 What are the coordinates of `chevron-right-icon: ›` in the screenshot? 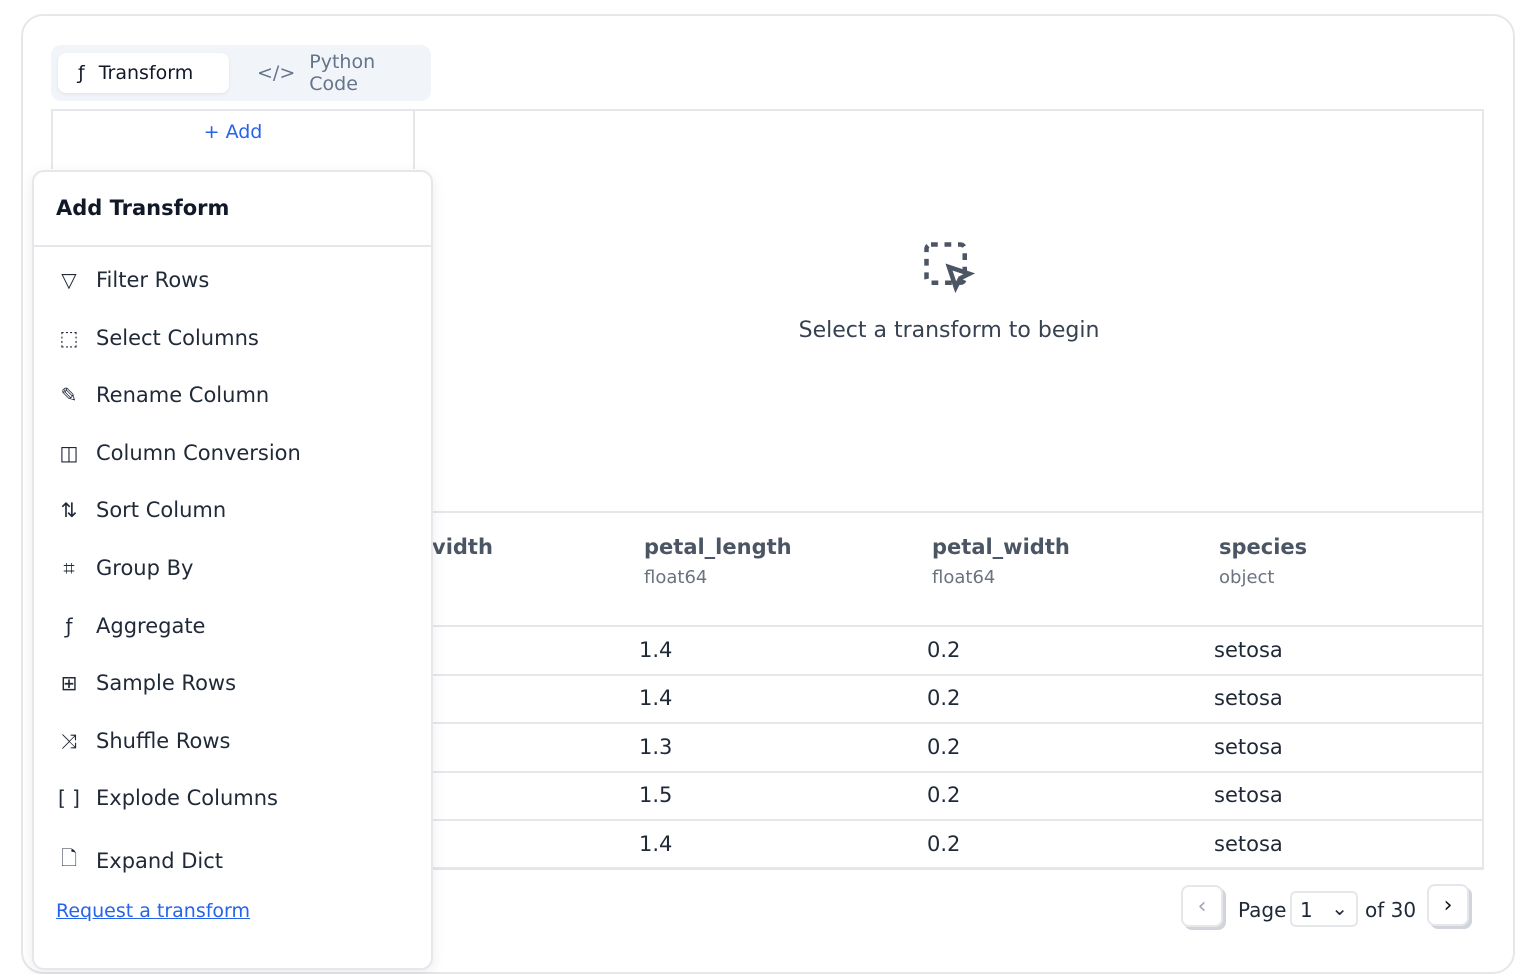 It's located at (1448, 905).